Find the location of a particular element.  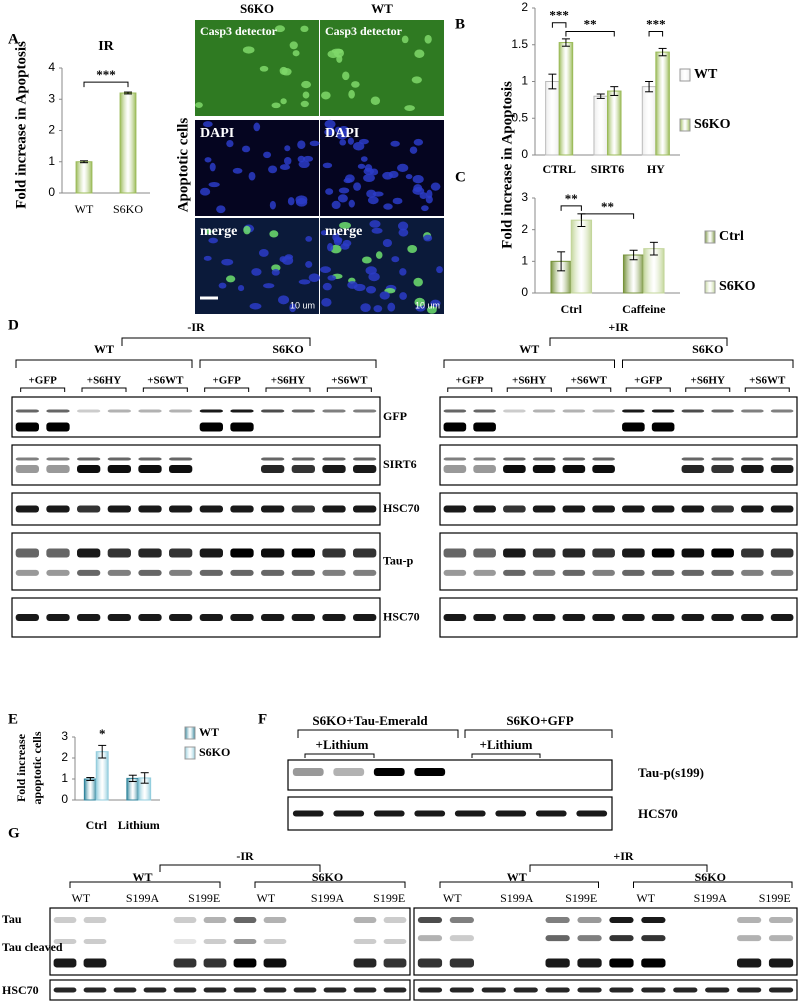

row-label: DAPI is located at coordinates (342, 133).